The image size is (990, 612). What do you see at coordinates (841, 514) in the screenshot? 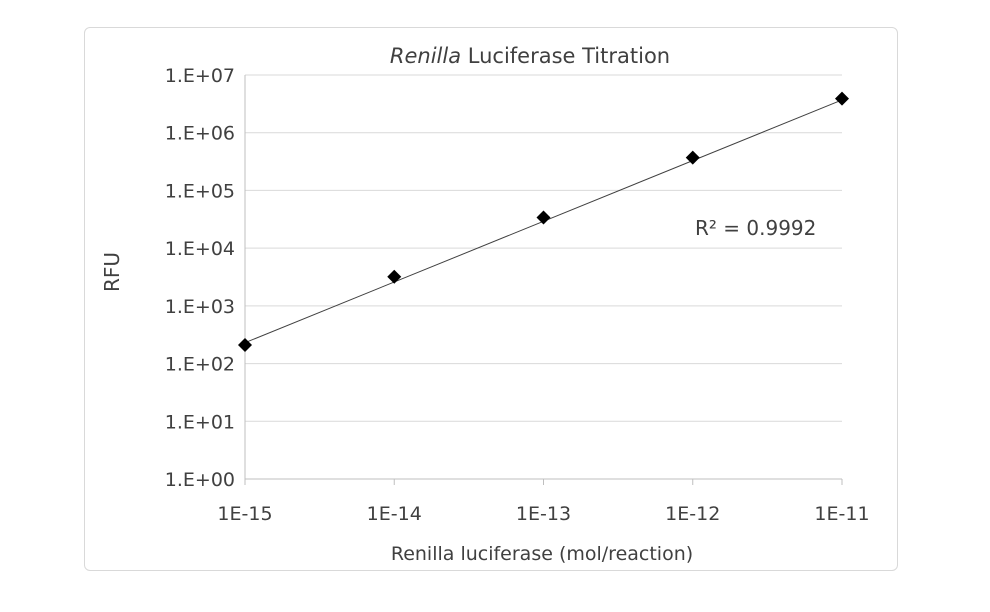
I see `x-tick-label: 1E-11` at bounding box center [841, 514].